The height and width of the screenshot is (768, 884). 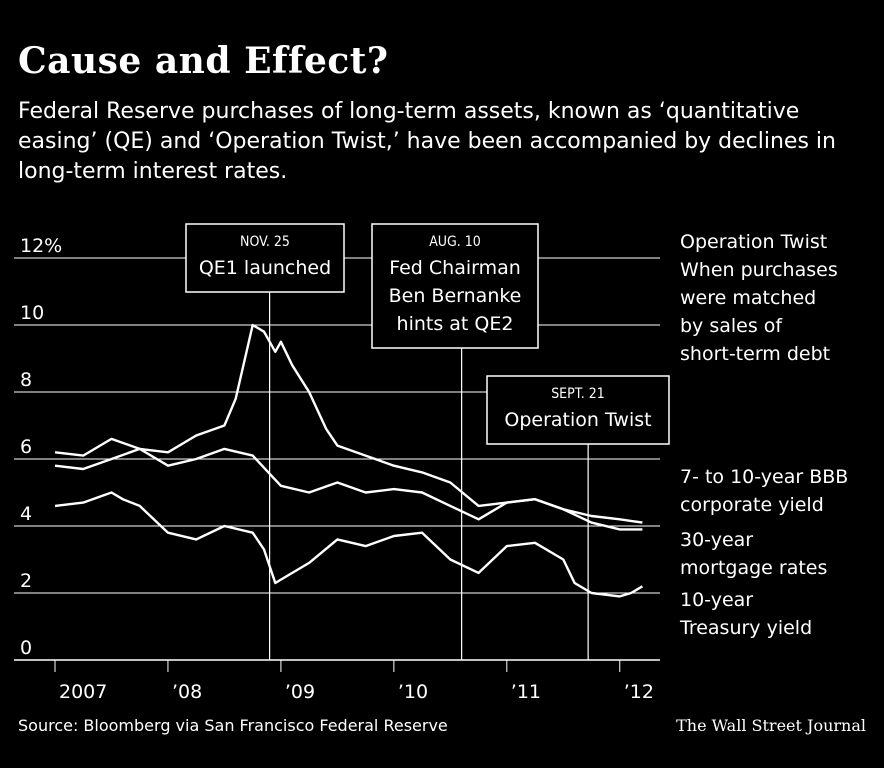 What do you see at coordinates (26, 447) in the screenshot?
I see `y-tick-label: 6` at bounding box center [26, 447].